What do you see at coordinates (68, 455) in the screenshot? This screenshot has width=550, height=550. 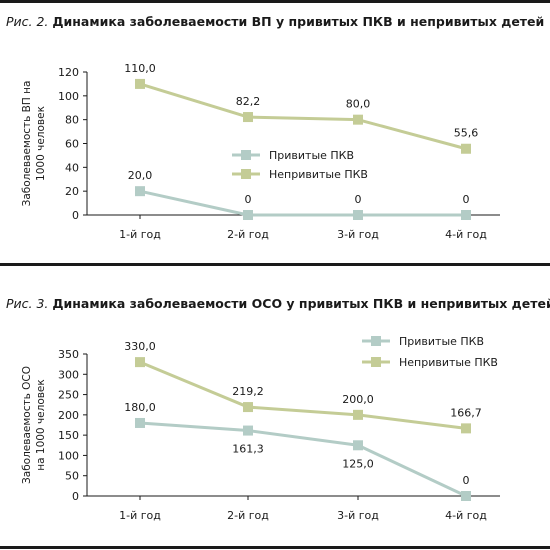 I see `fig3-y-tick-label: 100` at bounding box center [68, 455].